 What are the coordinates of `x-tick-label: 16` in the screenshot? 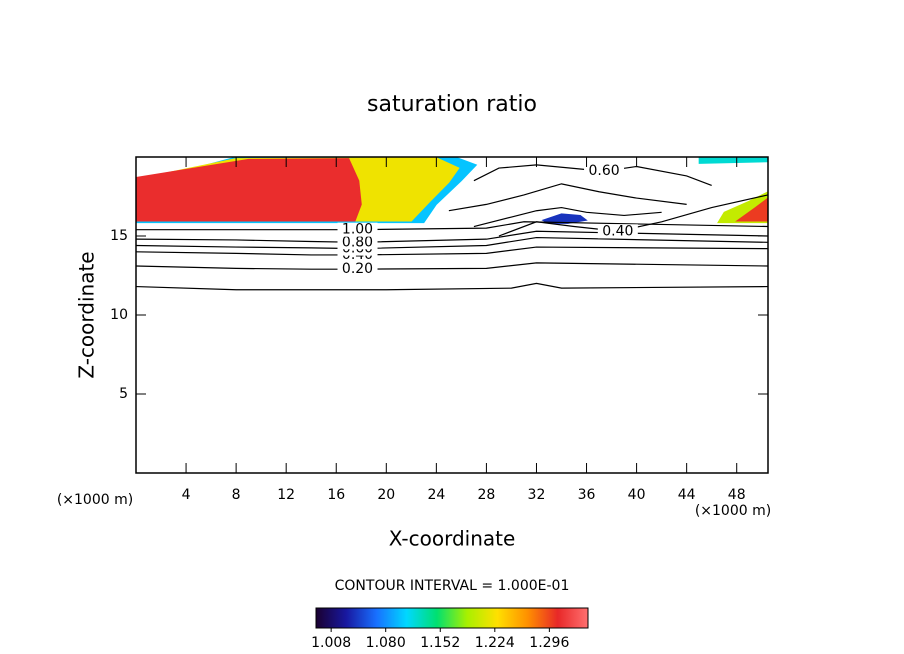 It's located at (336, 495).